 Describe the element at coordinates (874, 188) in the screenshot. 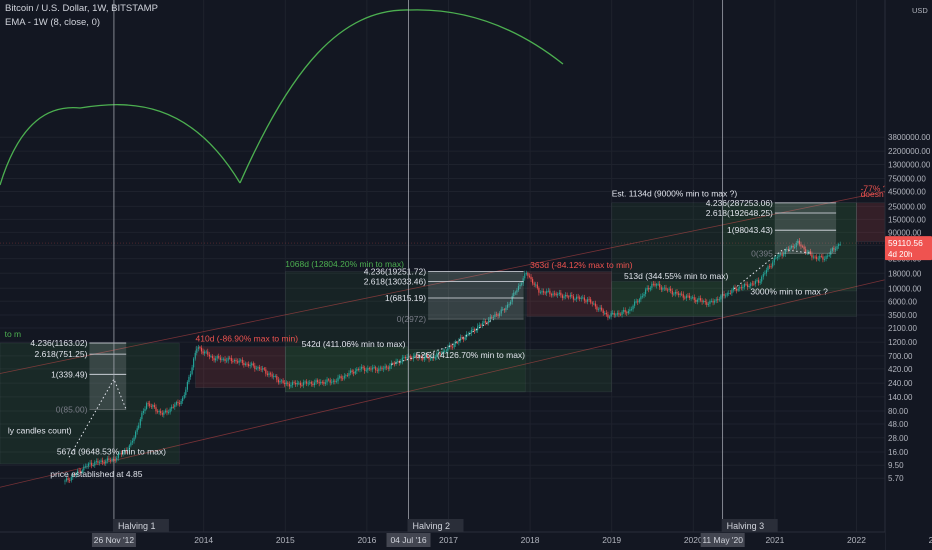

I see `annotation-9: -77% ?` at that location.